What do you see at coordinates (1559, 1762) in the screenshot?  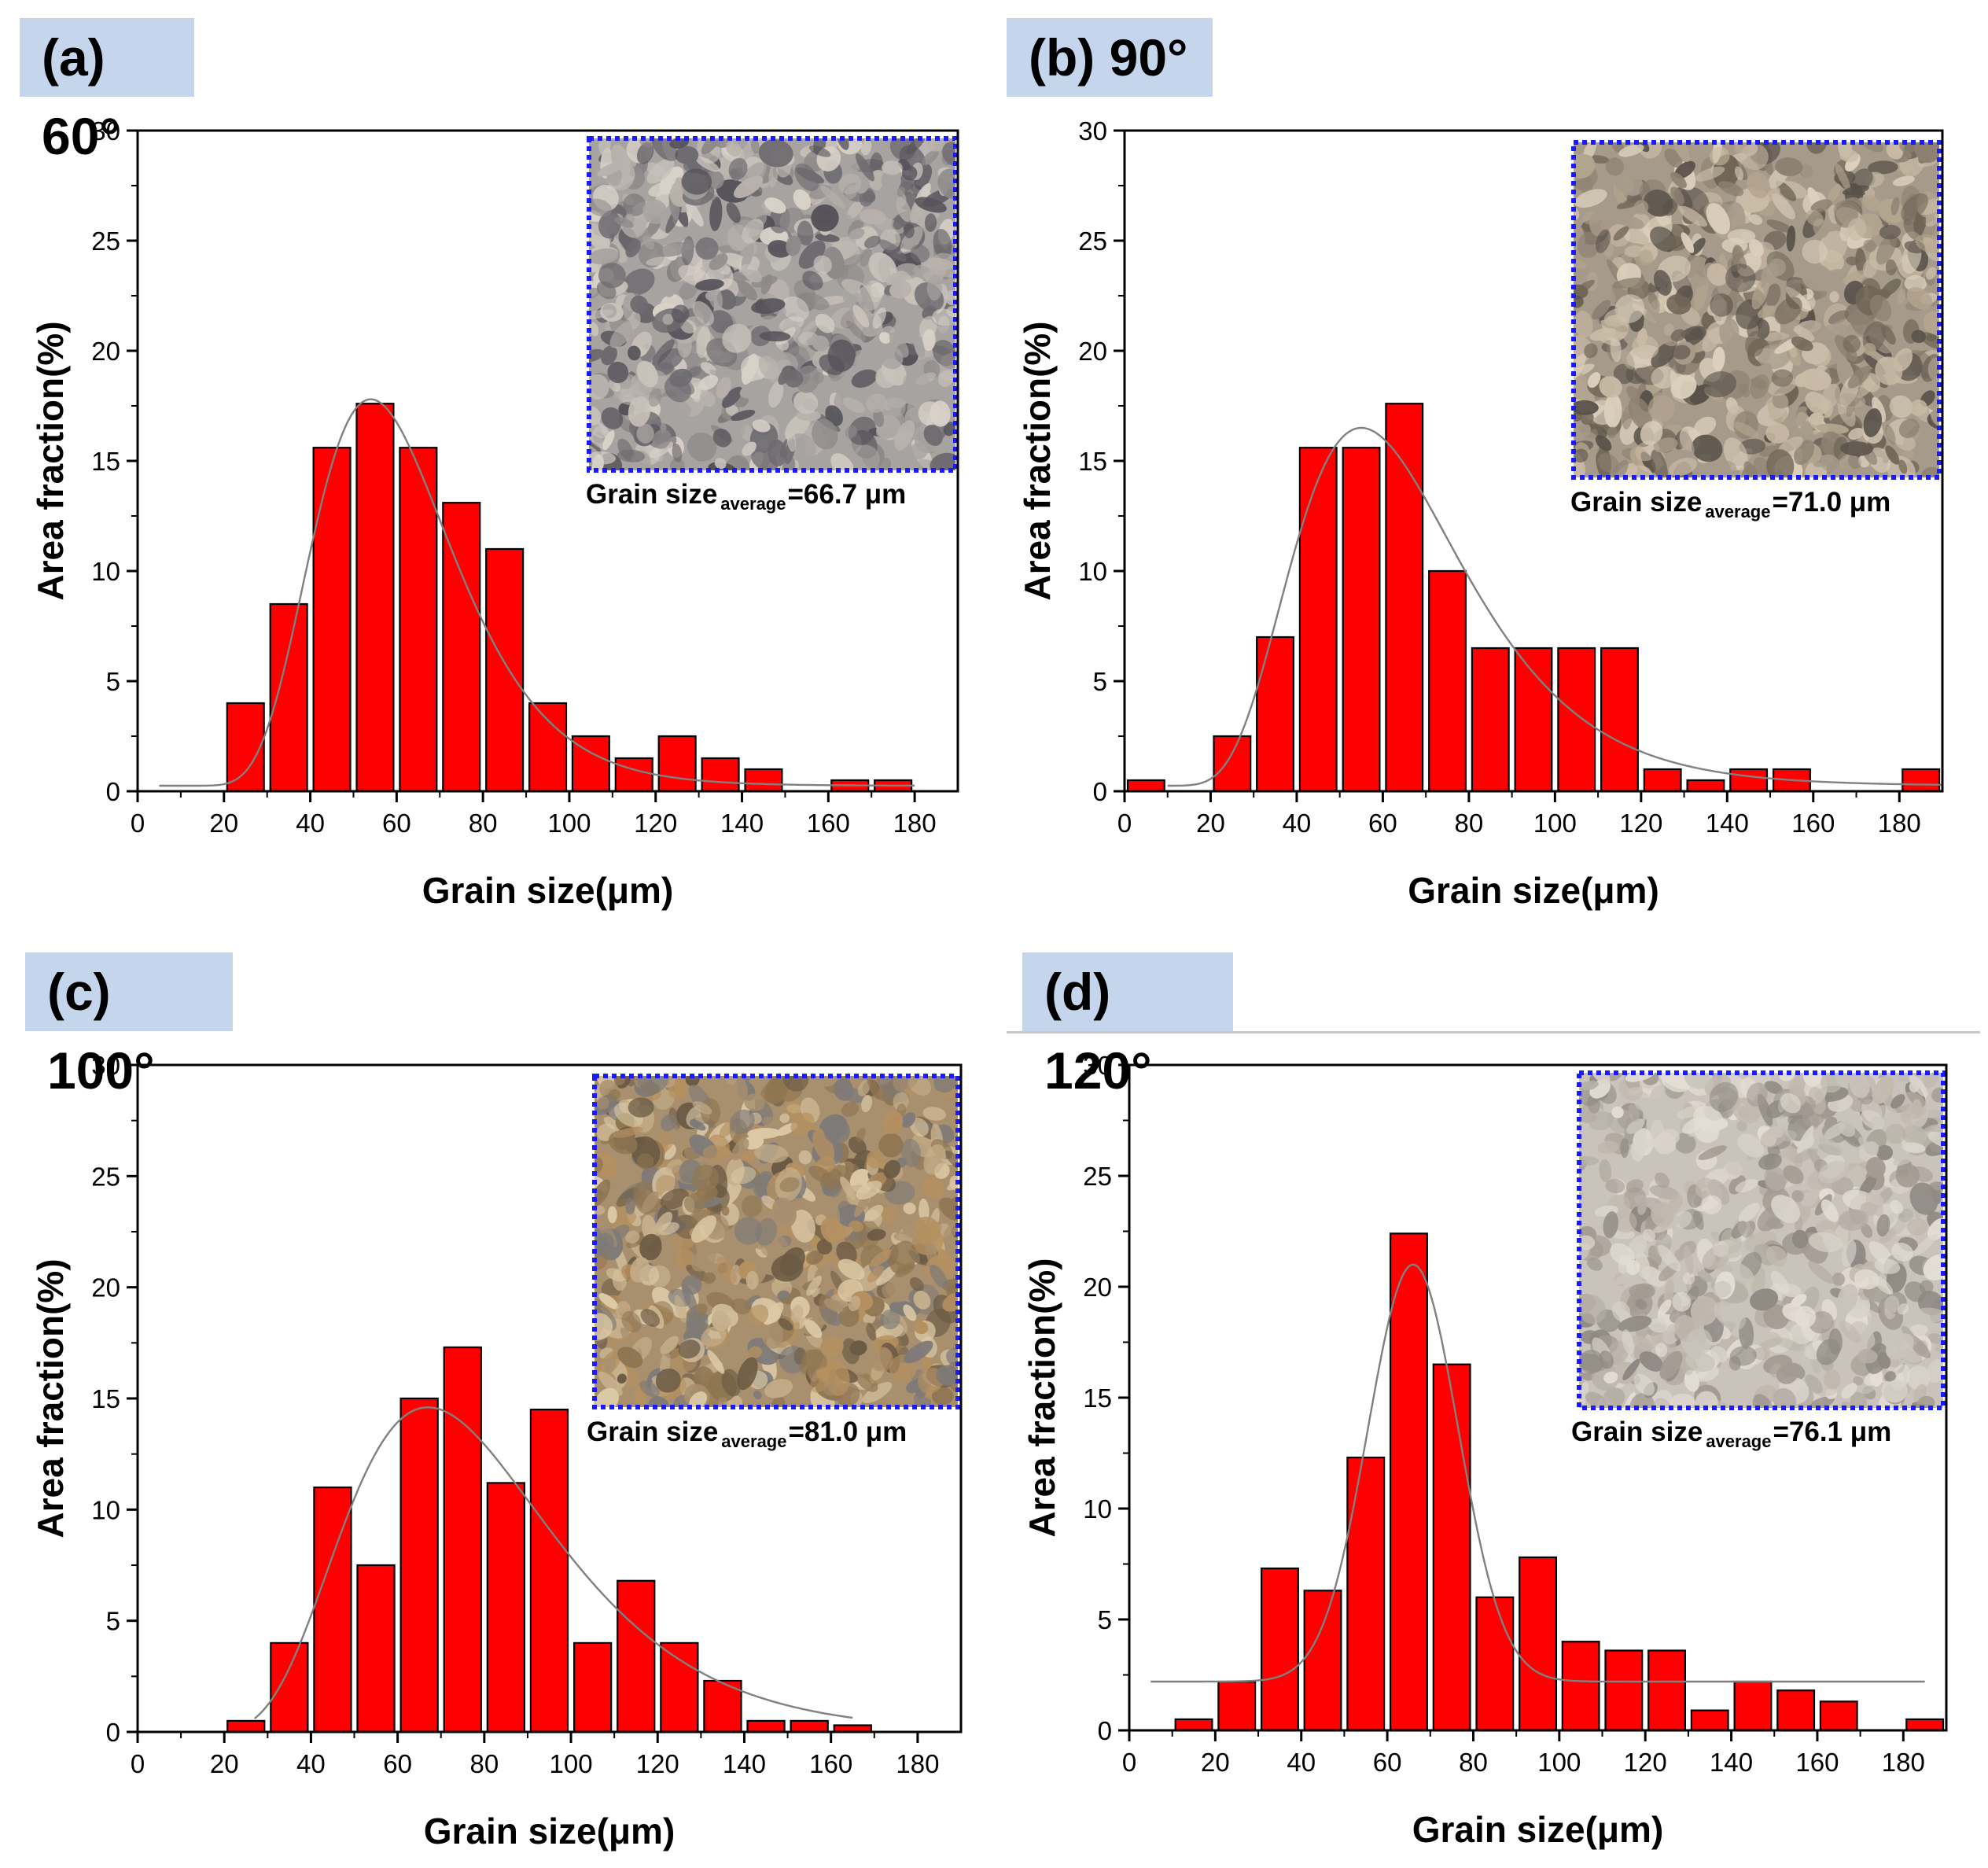 I see `x-tick-label: 100` at bounding box center [1559, 1762].